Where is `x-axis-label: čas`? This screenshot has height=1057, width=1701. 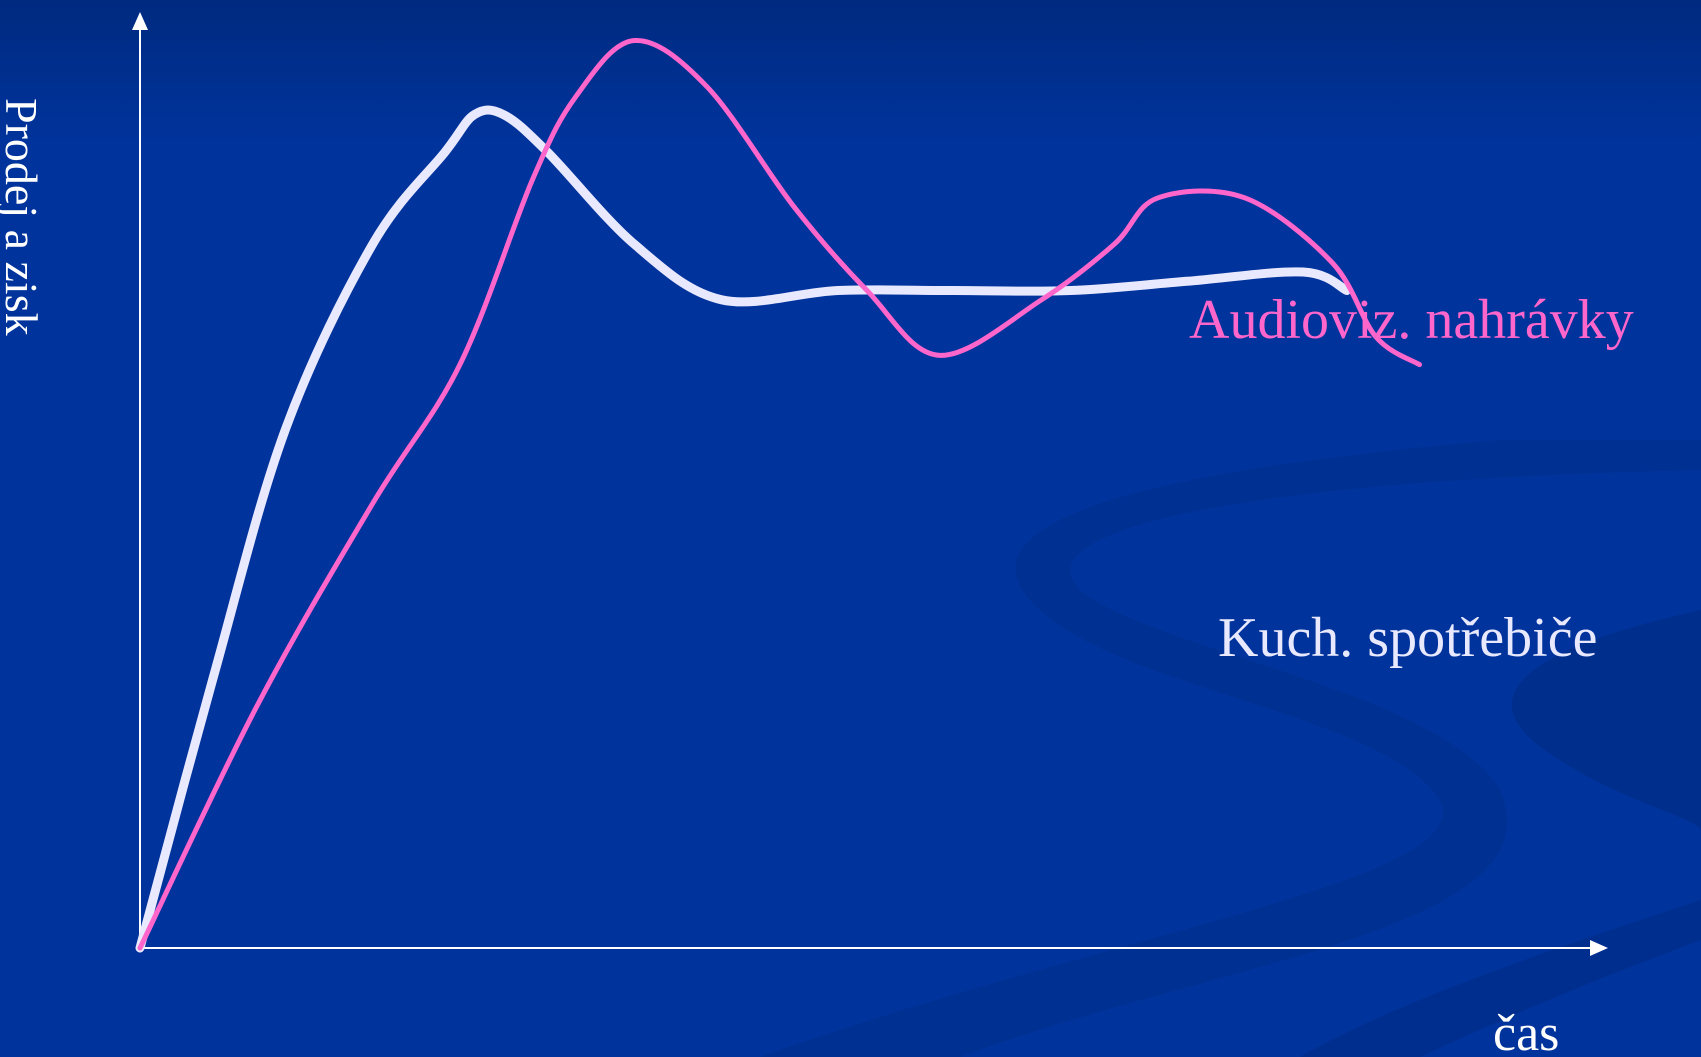 x-axis-label: čas is located at coordinates (1526, 1031).